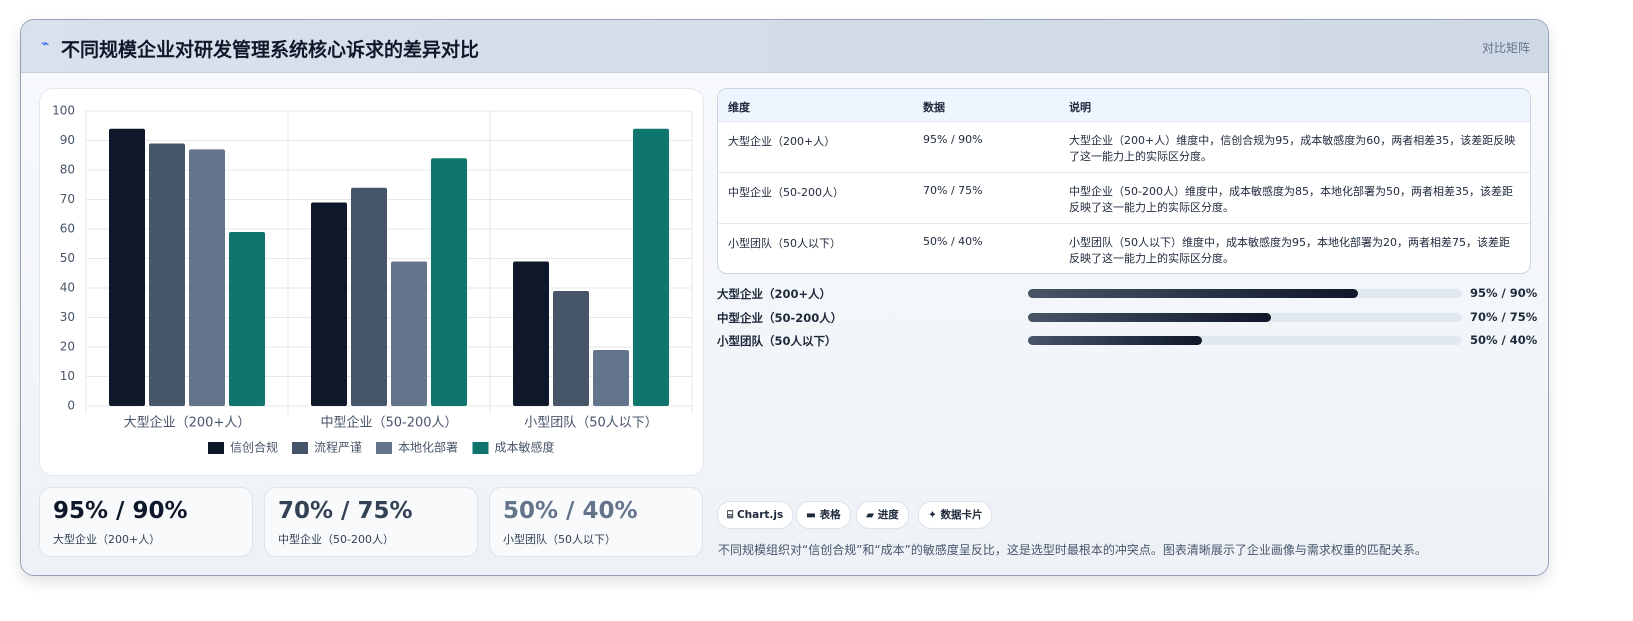 The image size is (1633, 621). Describe the element at coordinates (187, 423) in the screenshot. I see `x-tick-label: 大型企业（200+人）` at that location.